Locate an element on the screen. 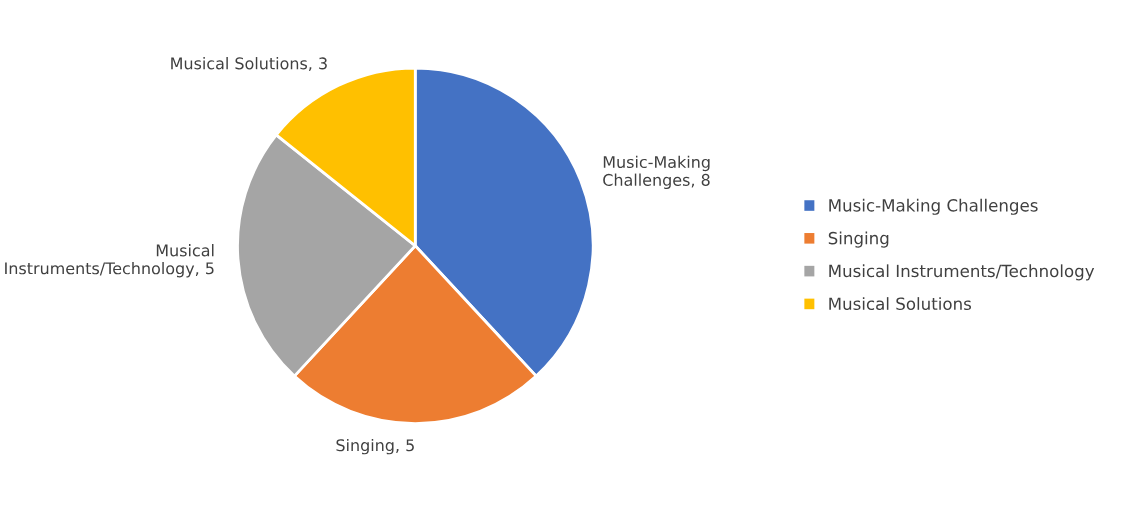  data-label: Music-Making Challenges, 8 is located at coordinates (656, 172).